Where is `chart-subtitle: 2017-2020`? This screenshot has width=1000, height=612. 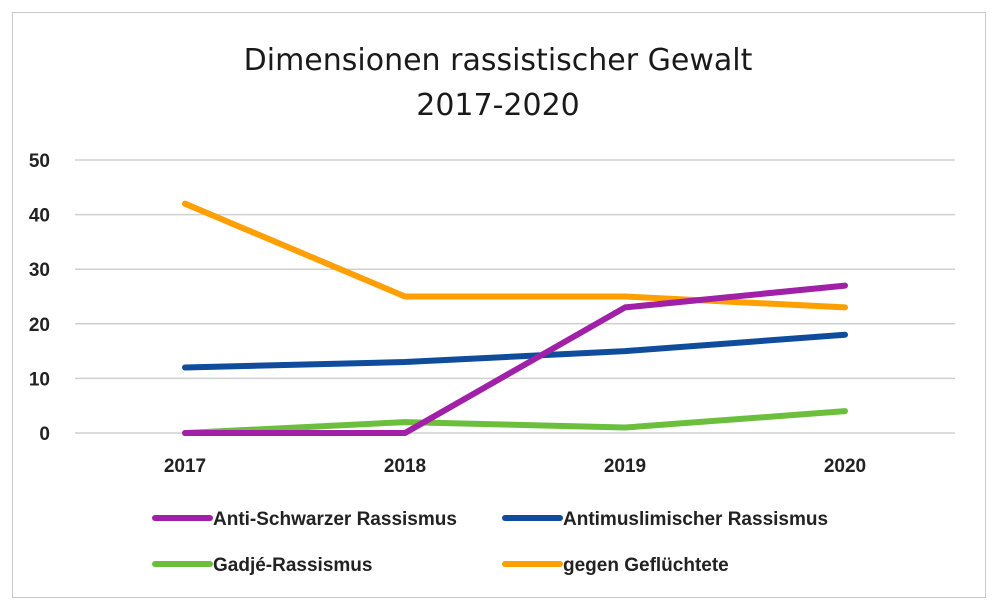
chart-subtitle: 2017-2020 is located at coordinates (498, 105).